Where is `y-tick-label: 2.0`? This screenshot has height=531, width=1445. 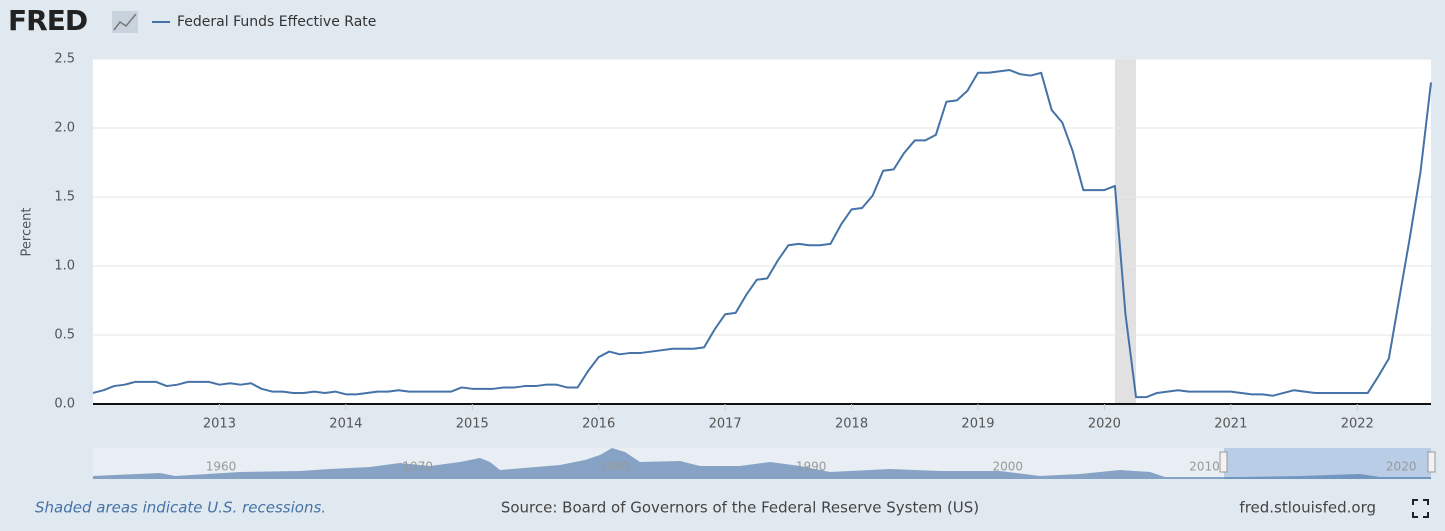 y-tick-label: 2.0 is located at coordinates (64, 128).